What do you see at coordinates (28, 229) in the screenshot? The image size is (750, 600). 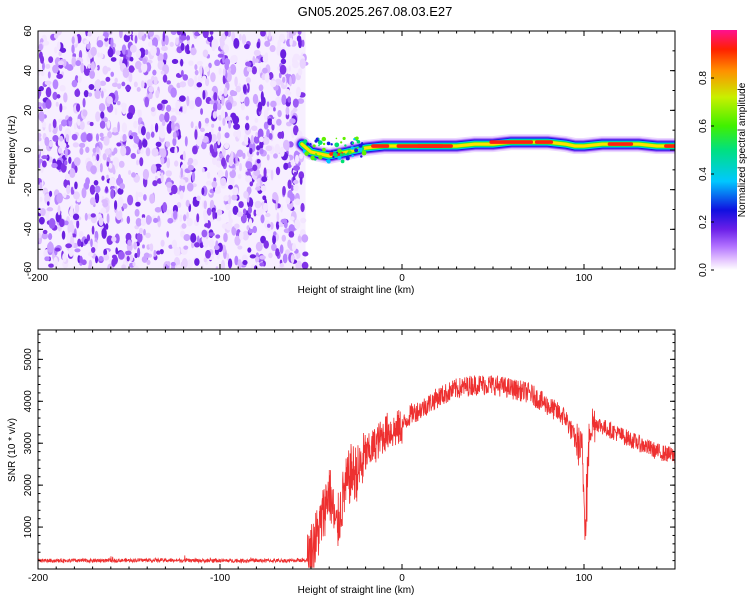 I see `spectrogram-y-tick-label: -40` at bounding box center [28, 229].